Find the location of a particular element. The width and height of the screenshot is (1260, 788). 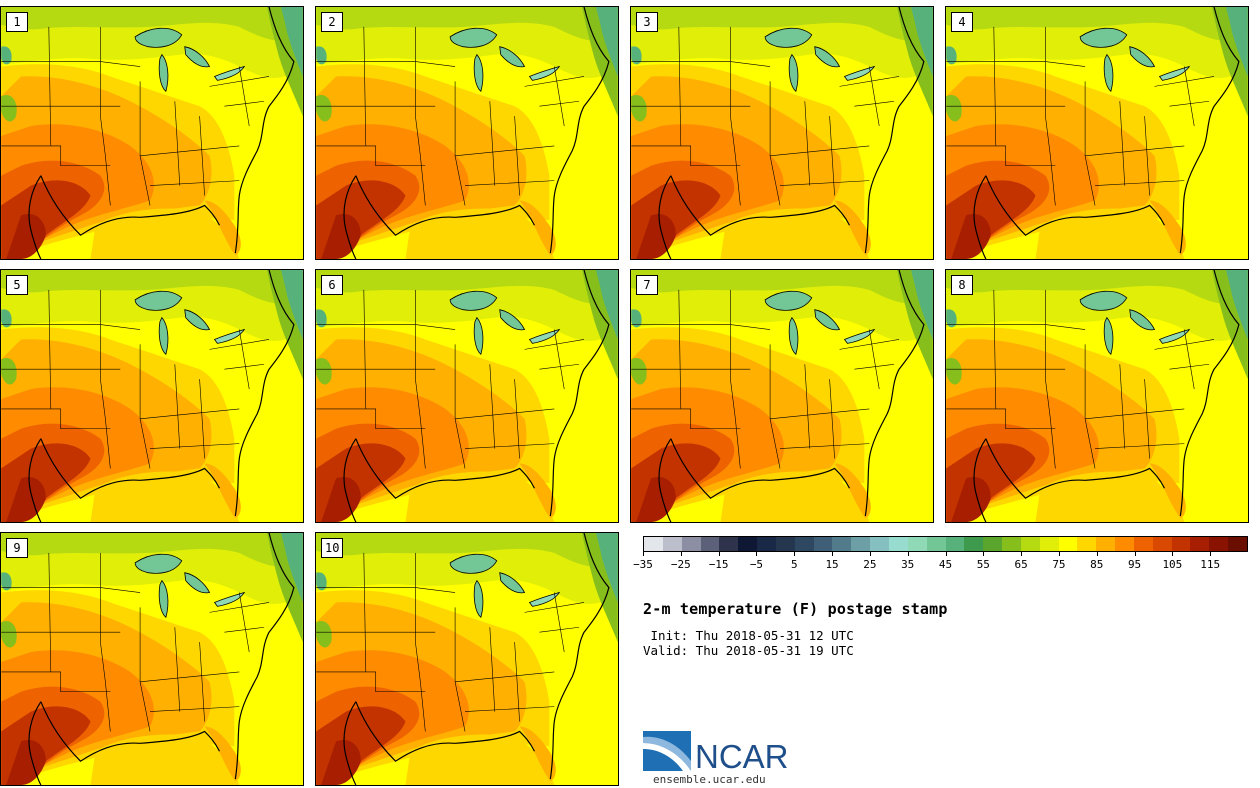

member-panel-5: 5 is located at coordinates (152, 396).